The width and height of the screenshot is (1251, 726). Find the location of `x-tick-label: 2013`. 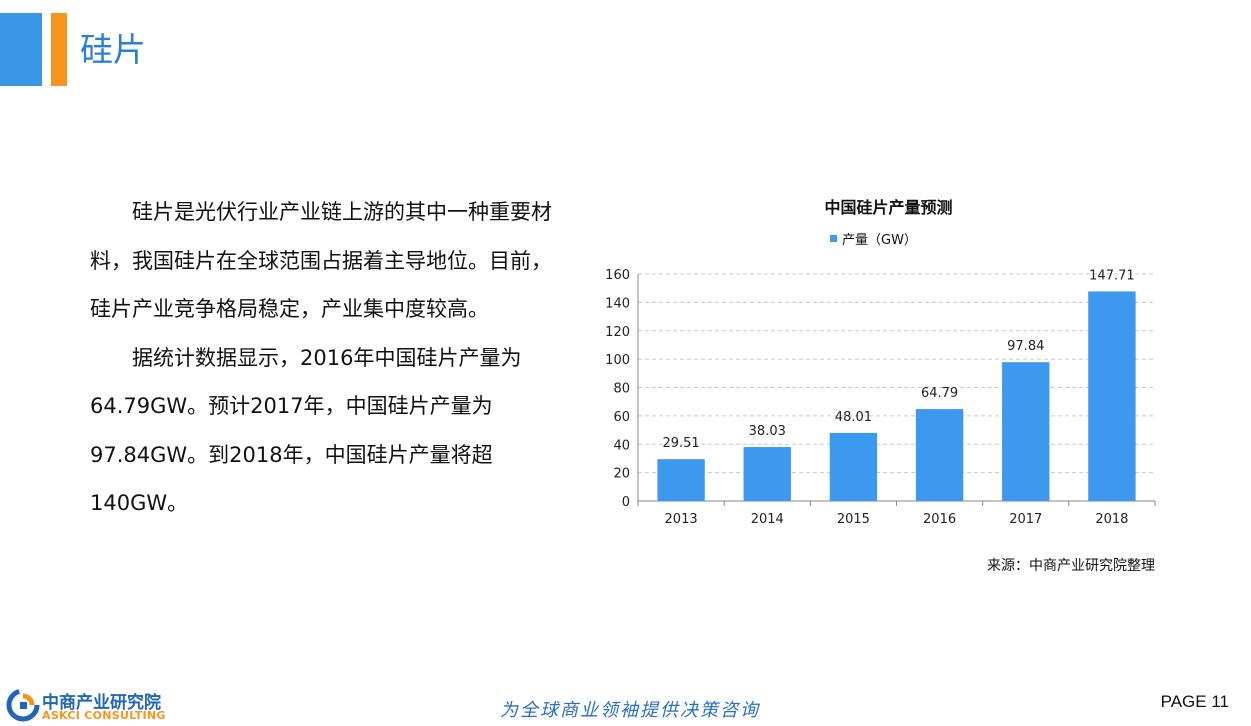

x-tick-label: 2013 is located at coordinates (681, 519).